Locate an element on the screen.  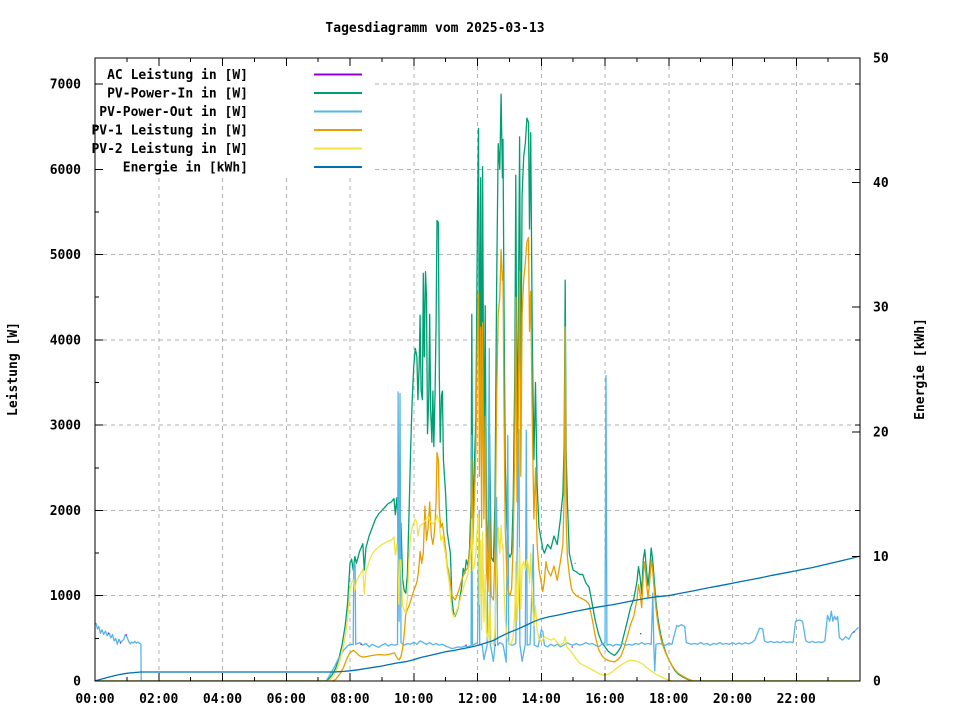
y-right-tick-label: 20 is located at coordinates (881, 432).